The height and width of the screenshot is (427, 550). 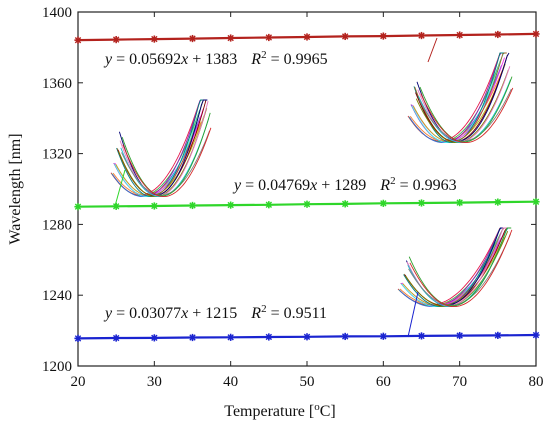 I want to click on pointer-line-blue, so click(x=413, y=314).